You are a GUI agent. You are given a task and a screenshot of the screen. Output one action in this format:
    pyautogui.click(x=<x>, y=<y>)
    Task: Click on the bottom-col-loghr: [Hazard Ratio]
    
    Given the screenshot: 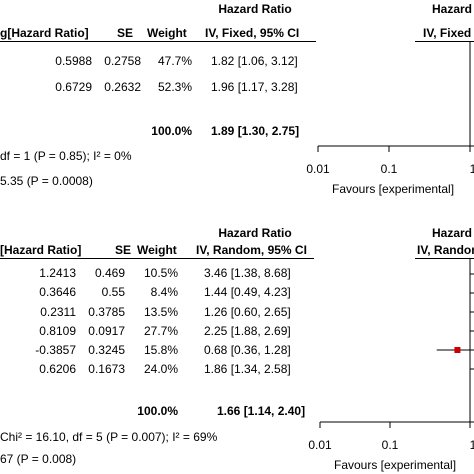 What is the action you would take?
    pyautogui.click(x=41, y=250)
    